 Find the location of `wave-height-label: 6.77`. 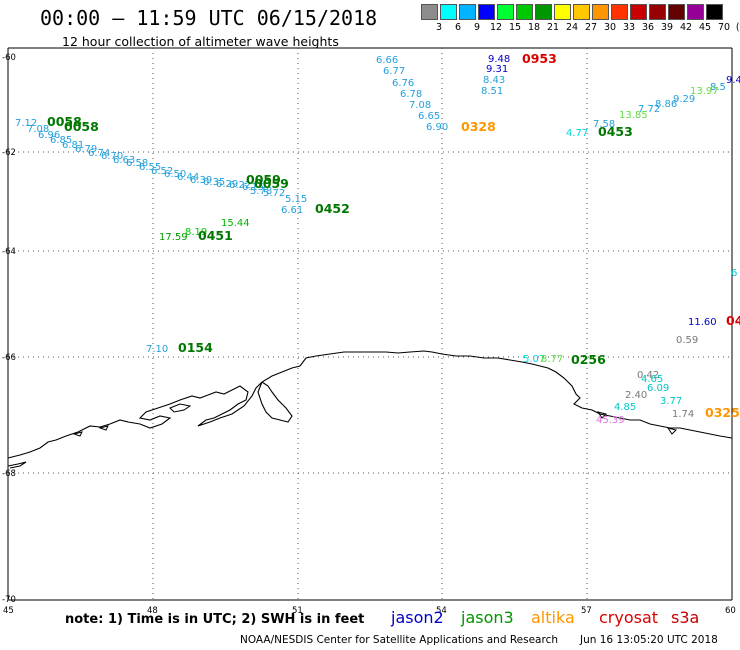

wave-height-label: 6.77 is located at coordinates (394, 71).